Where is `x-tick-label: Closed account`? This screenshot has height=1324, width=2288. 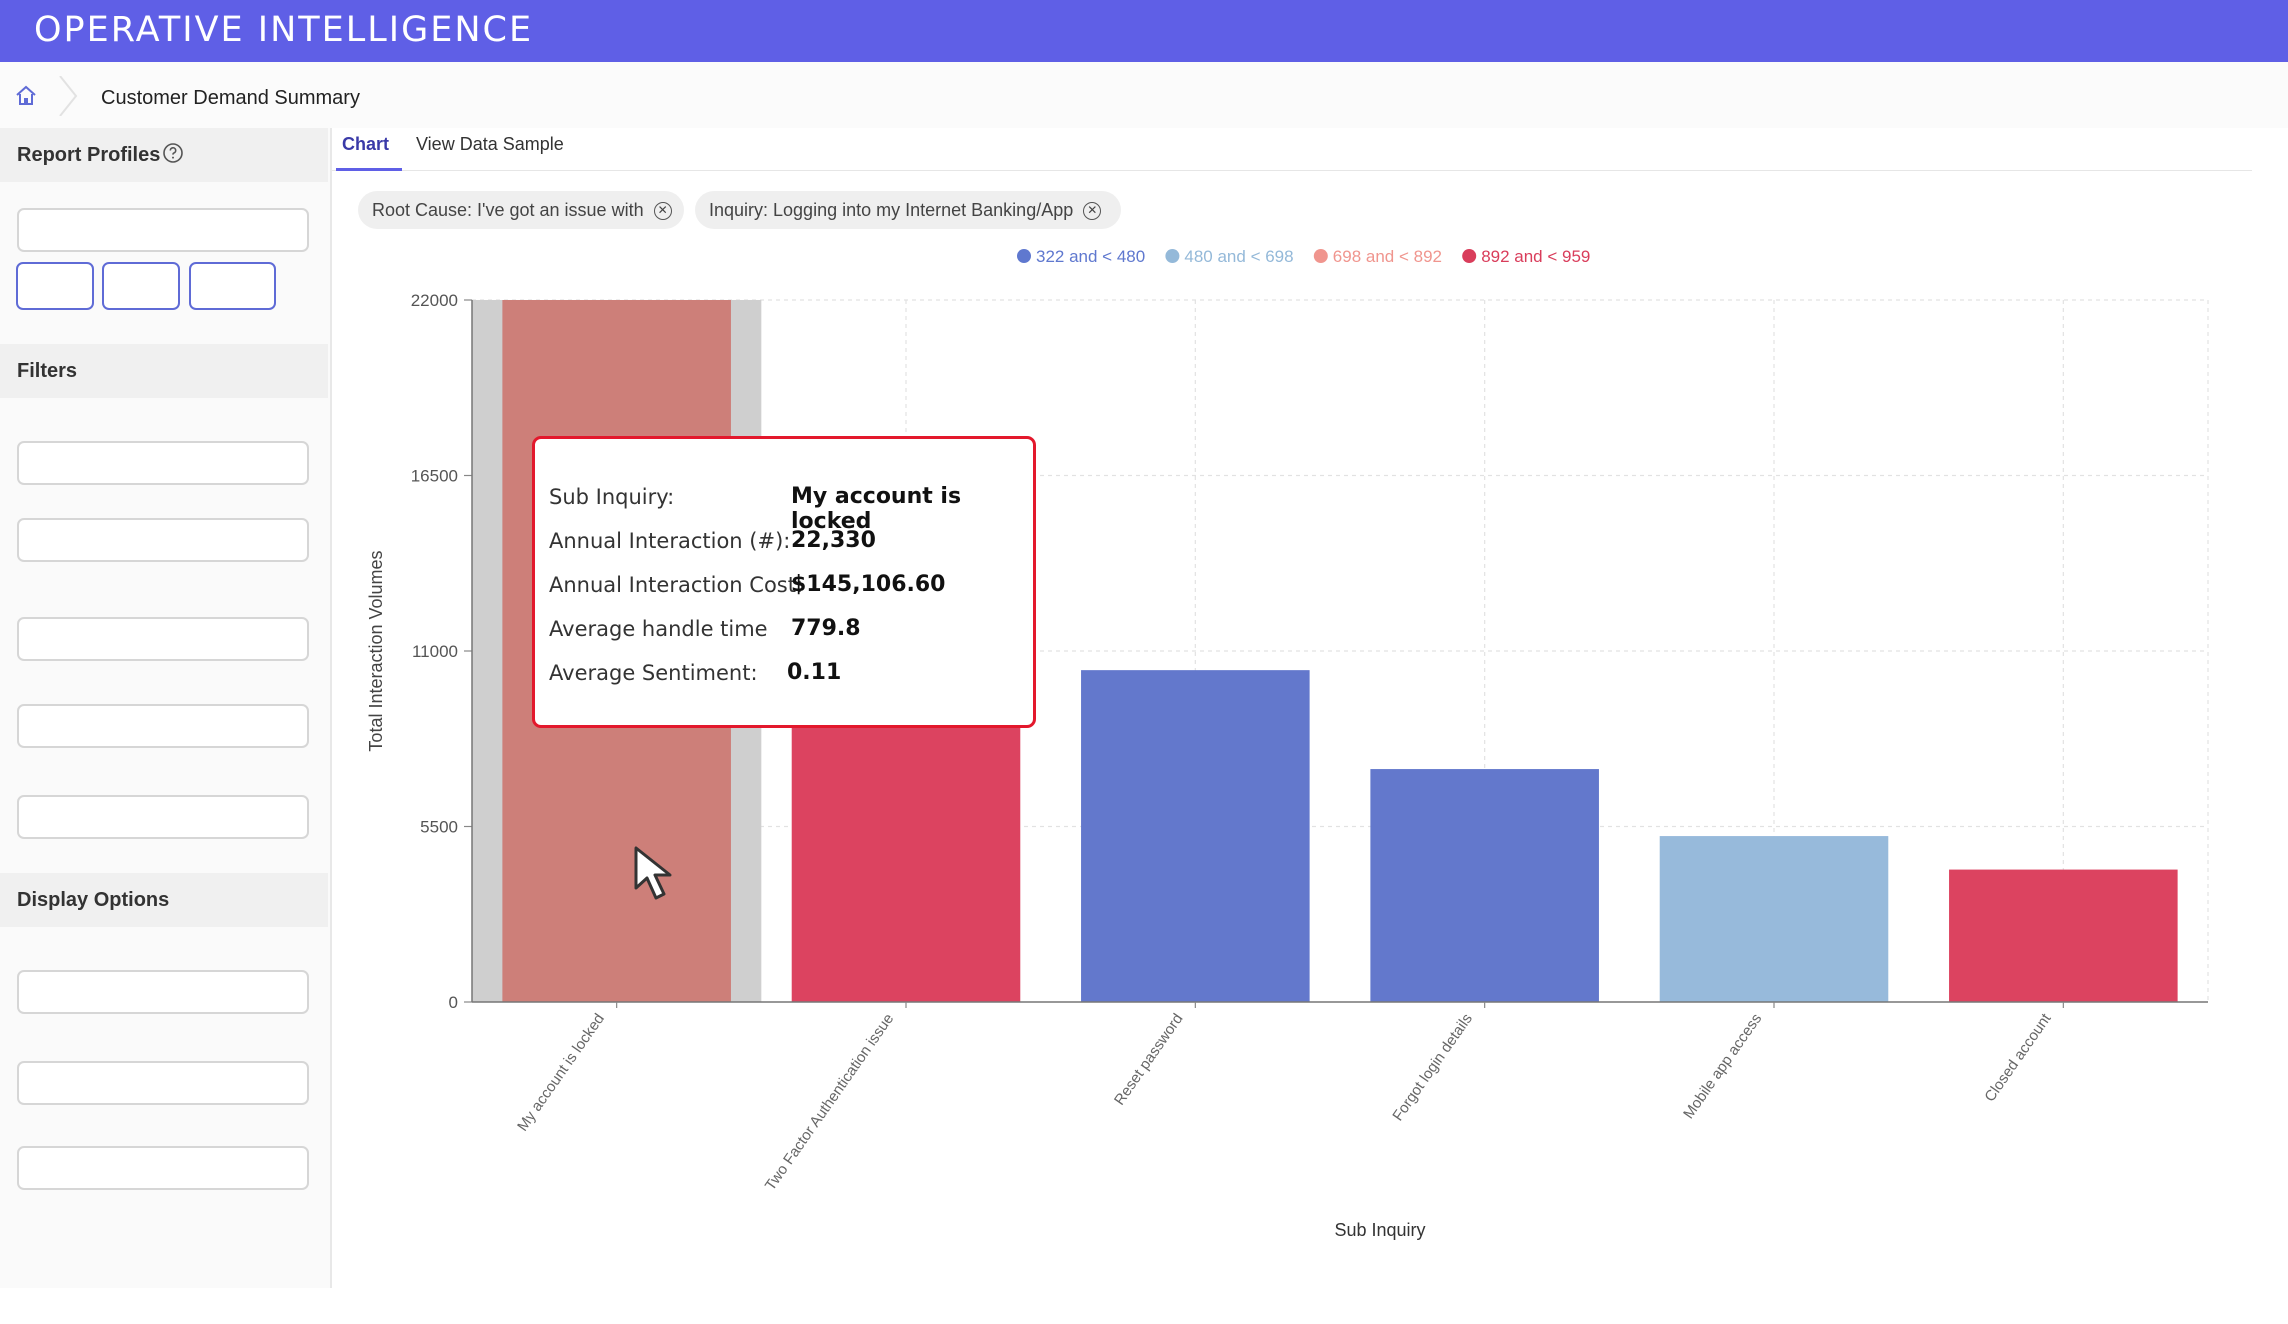 x-tick-label: Closed account is located at coordinates (2018, 1057).